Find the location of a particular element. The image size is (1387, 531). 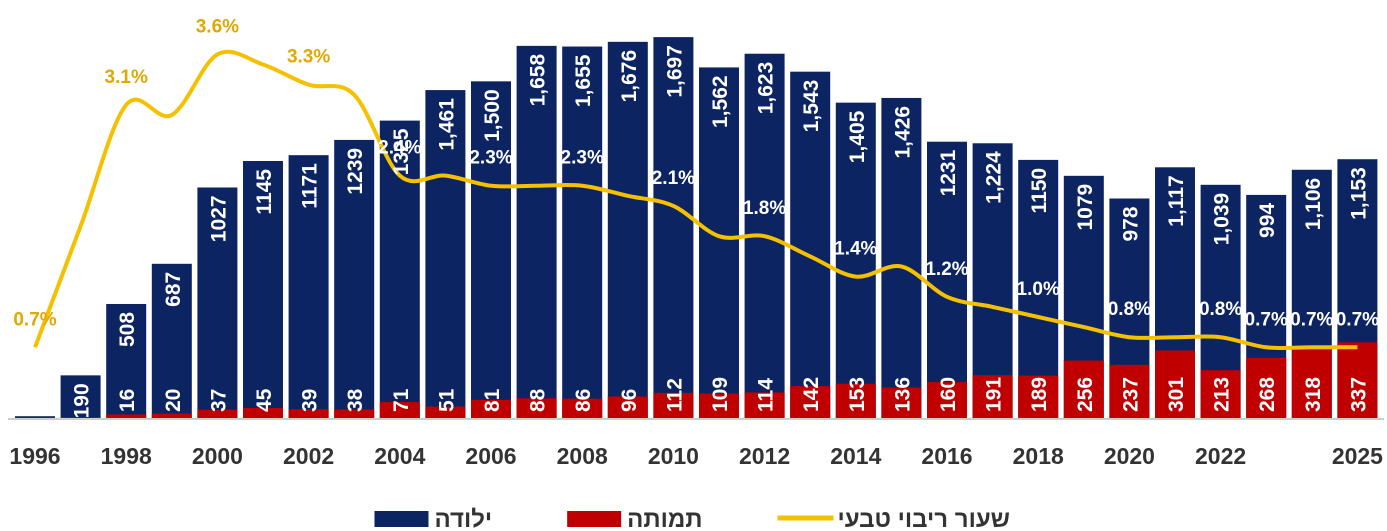

bar-value-label: 1,117 is located at coordinates (1176, 200).